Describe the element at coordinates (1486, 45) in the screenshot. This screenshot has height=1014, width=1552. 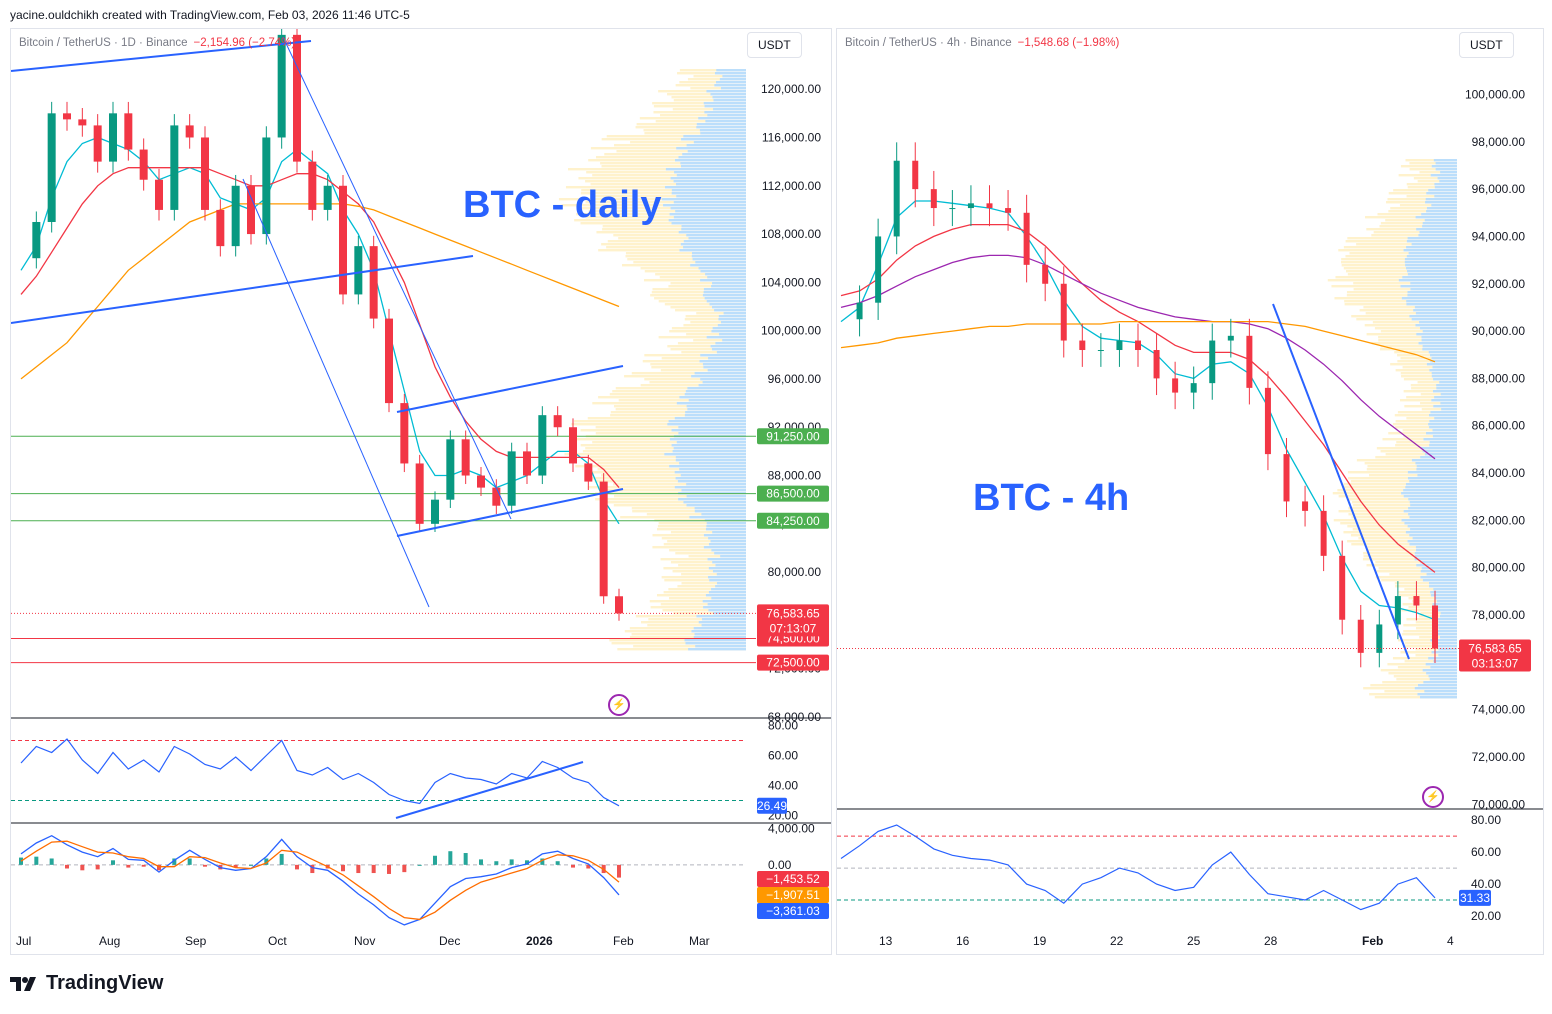
I see `4h-currency-button: USDT` at that location.